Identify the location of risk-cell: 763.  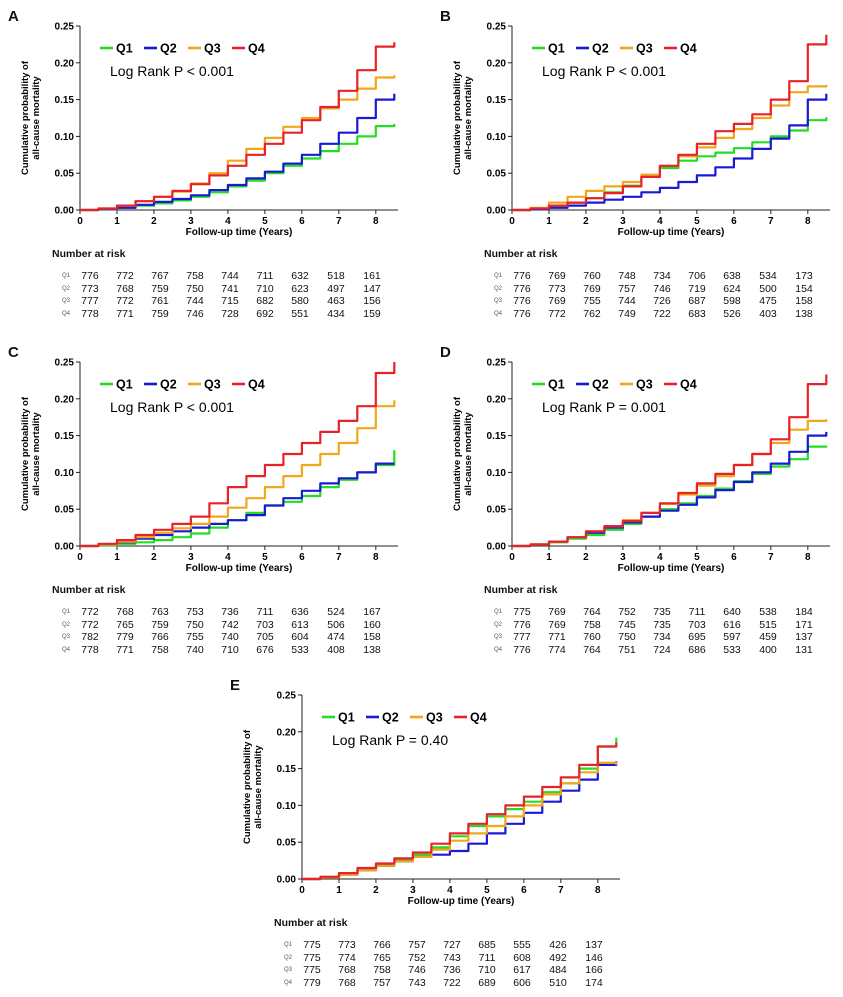
(160, 612).